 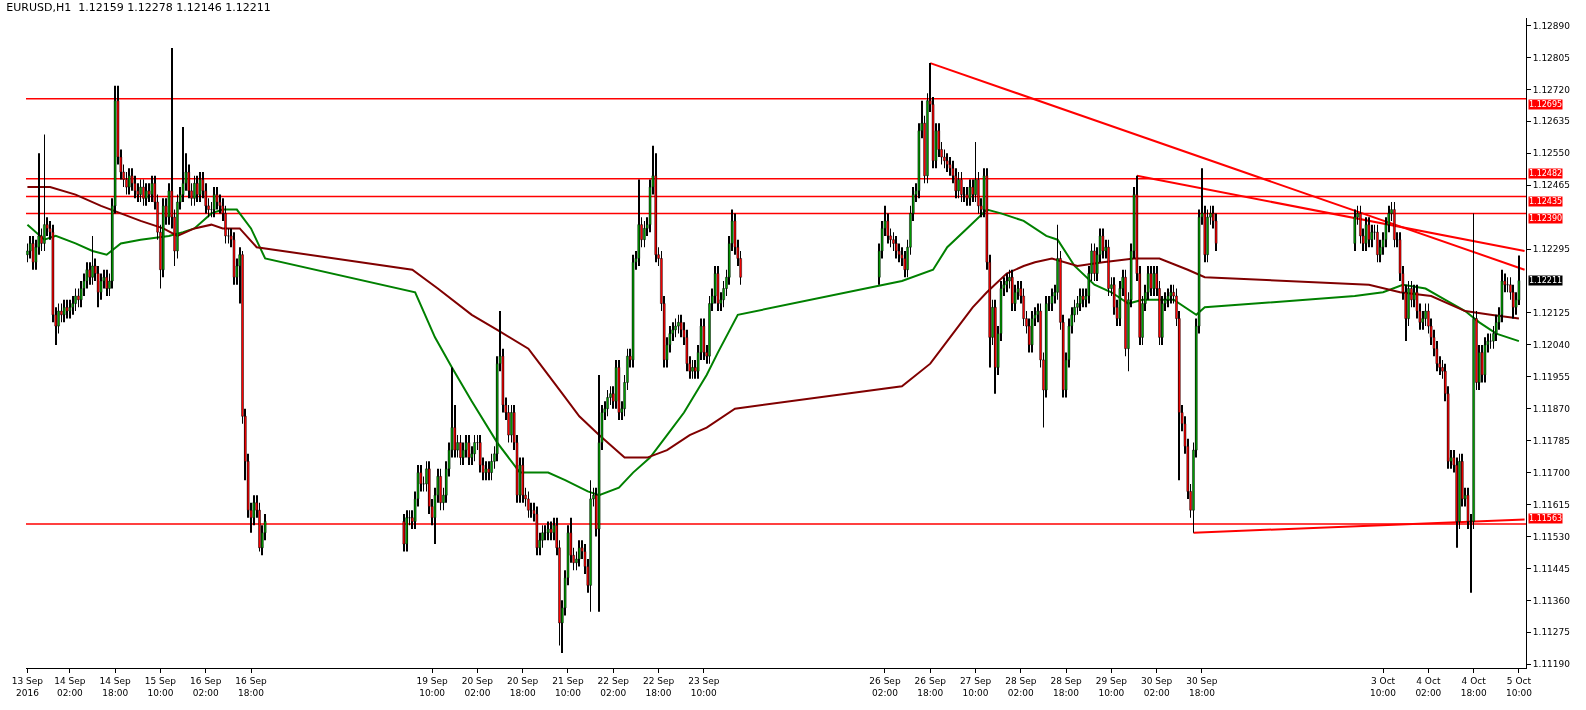 What do you see at coordinates (1551, 249) in the screenshot?
I see `y-tick-label: 1.12295` at bounding box center [1551, 249].